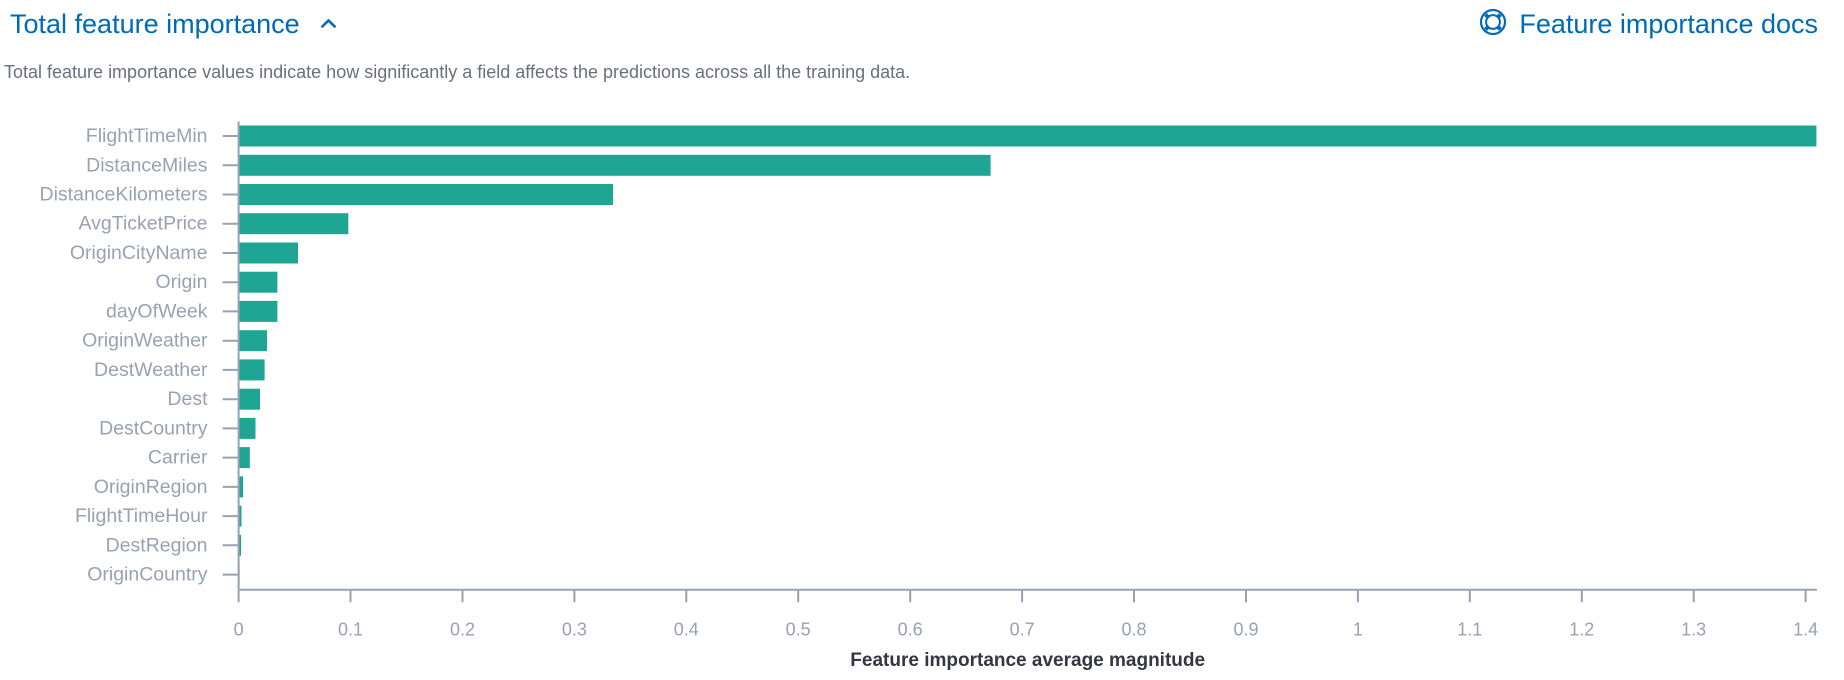 Image resolution: width=1844 pixels, height=680 pixels. I want to click on svg-text: 1.2, so click(1581, 630).